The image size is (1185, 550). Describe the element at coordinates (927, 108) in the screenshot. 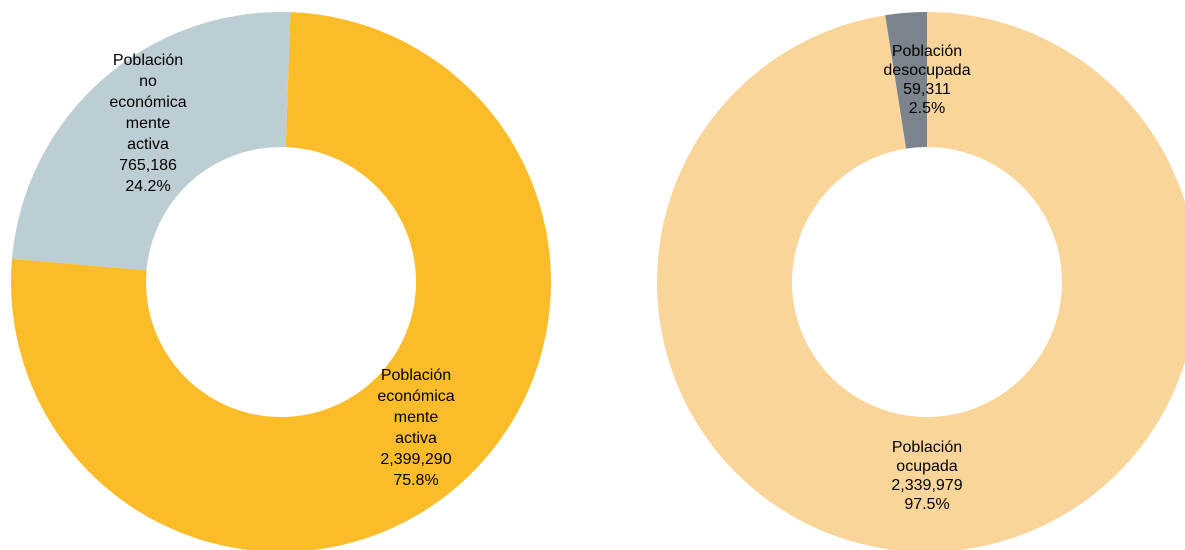

I see `slice-percentage: 2.5%` at that location.